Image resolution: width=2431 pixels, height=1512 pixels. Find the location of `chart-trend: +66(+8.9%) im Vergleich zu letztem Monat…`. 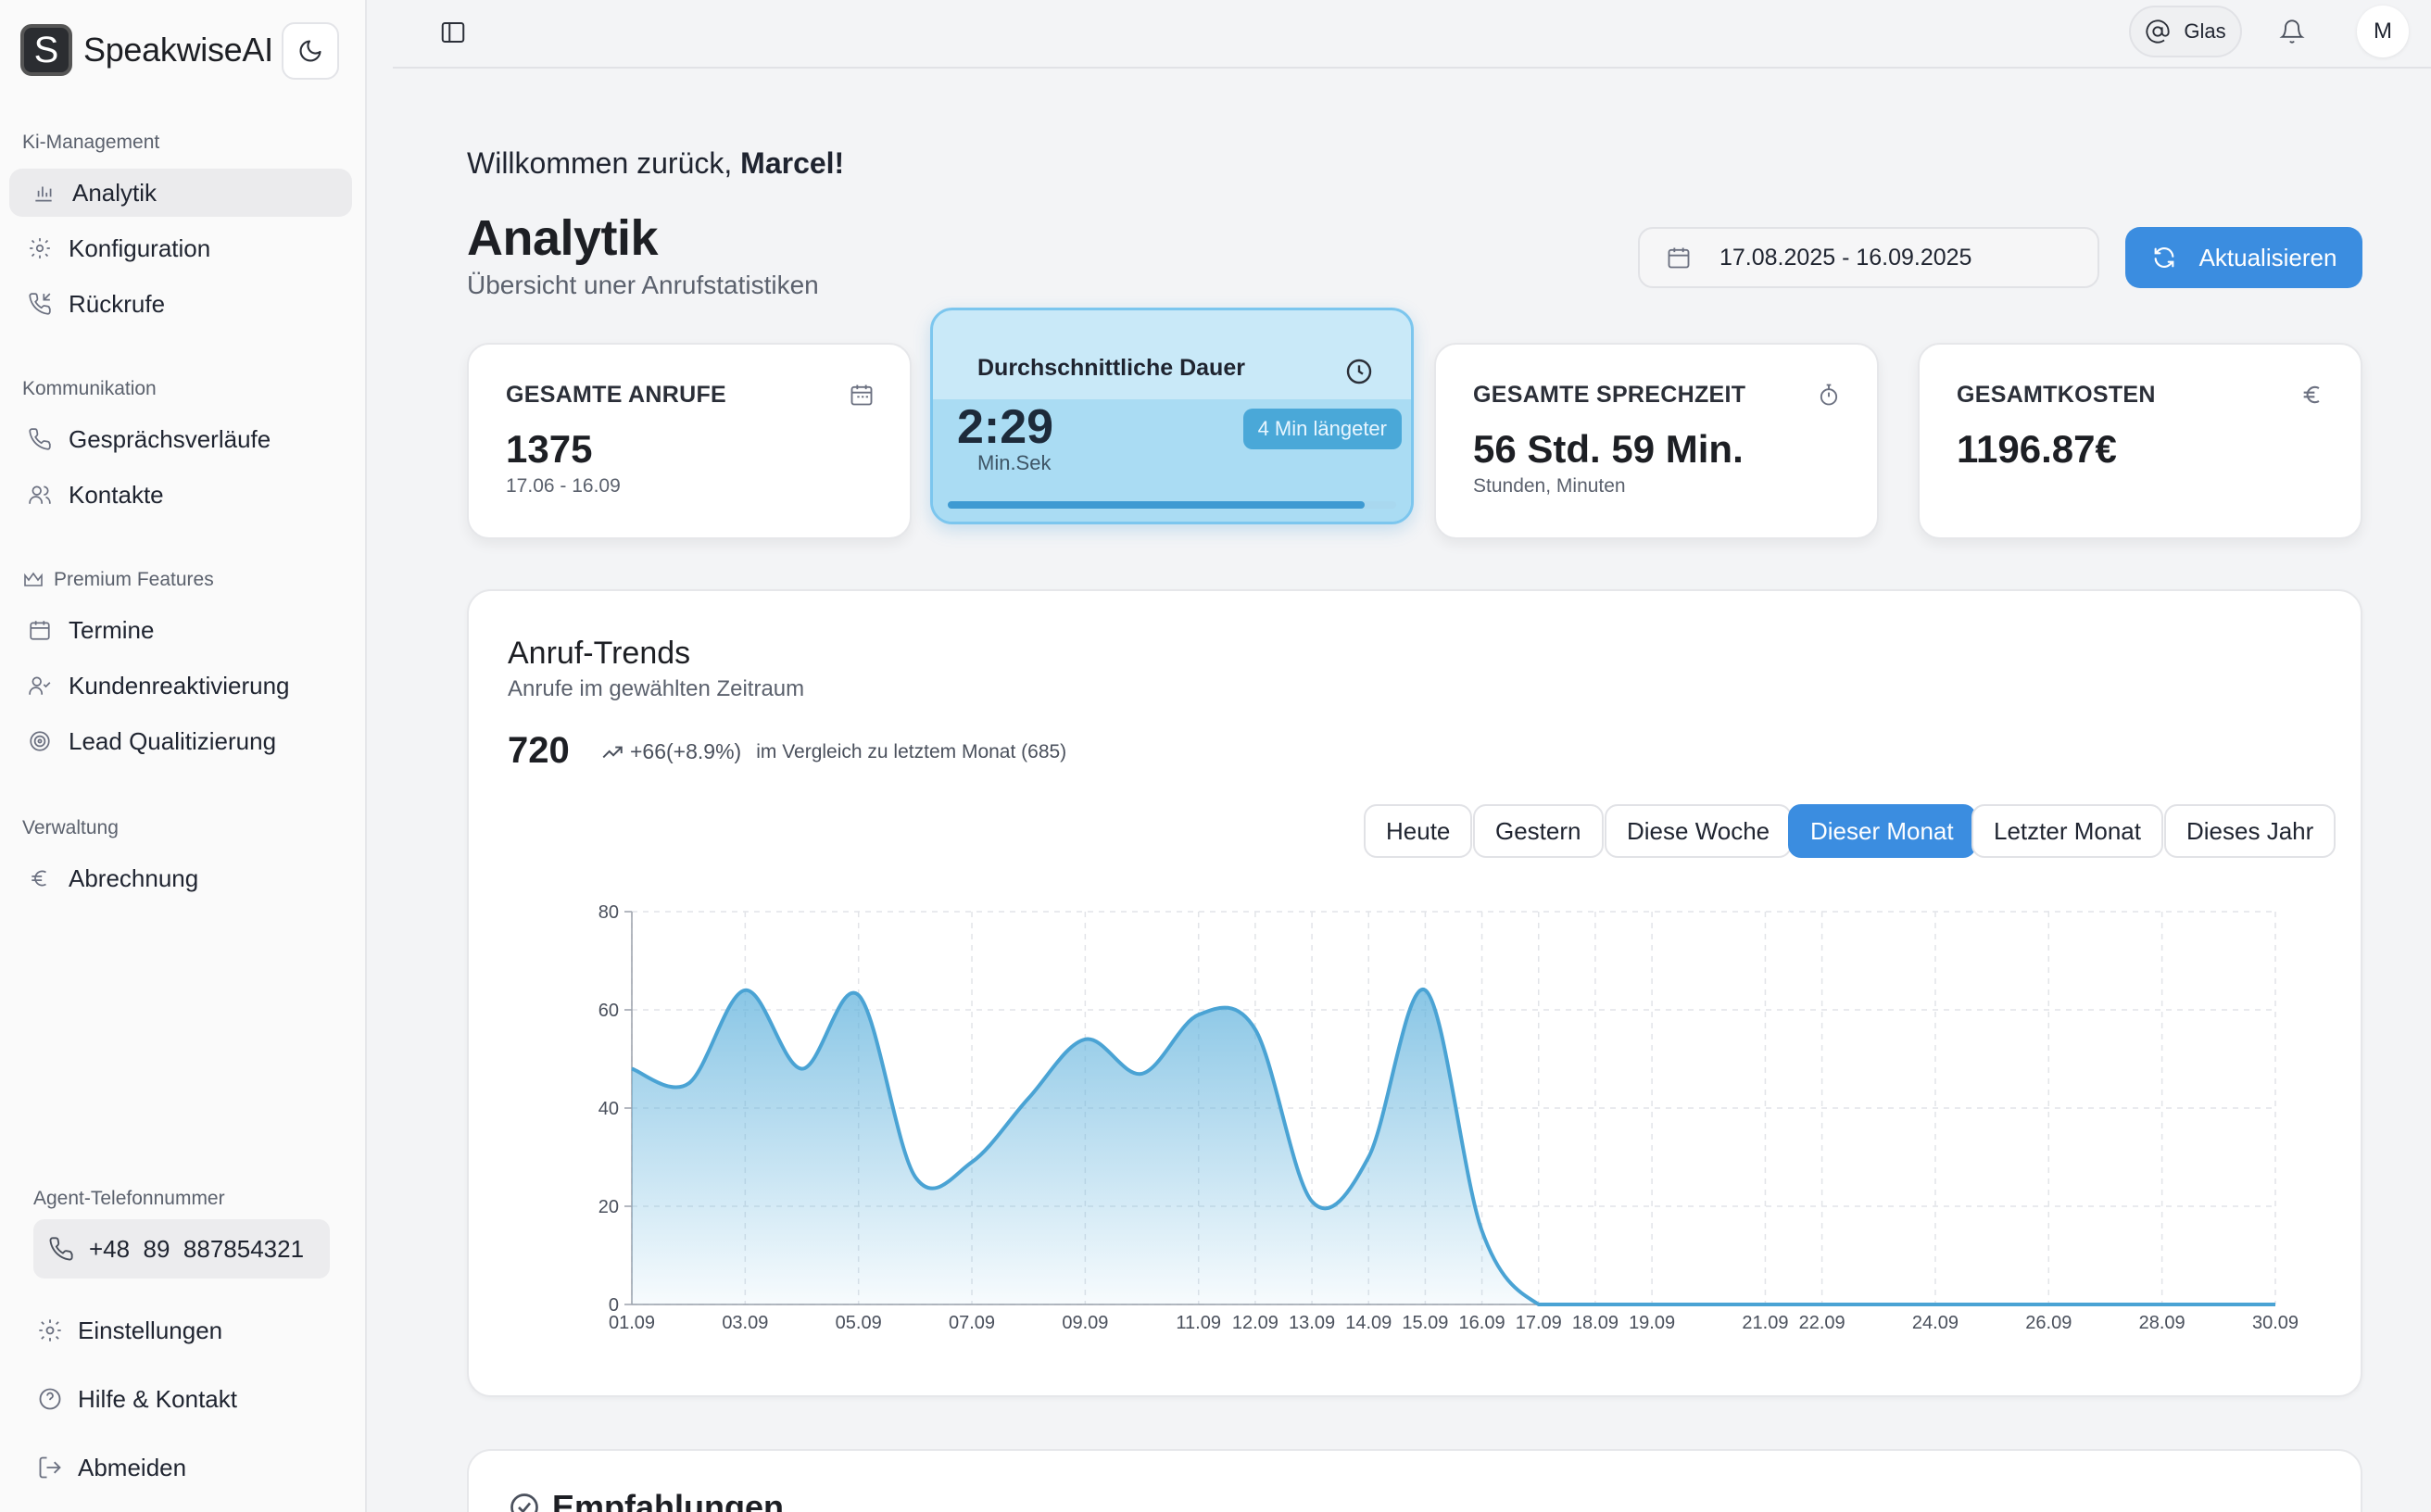

chart-trend: +66(+8.9%) im Vergleich zu letztem Monat… is located at coordinates (833, 751).